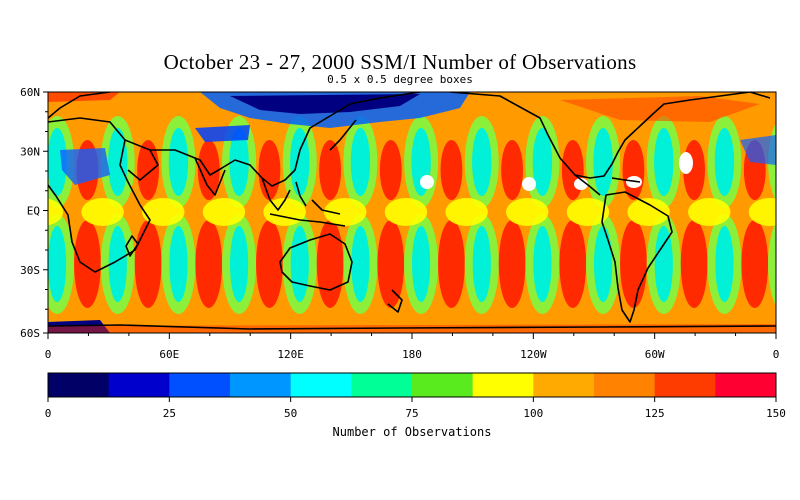  I want to click on no-data-patches, so click(556, 171).